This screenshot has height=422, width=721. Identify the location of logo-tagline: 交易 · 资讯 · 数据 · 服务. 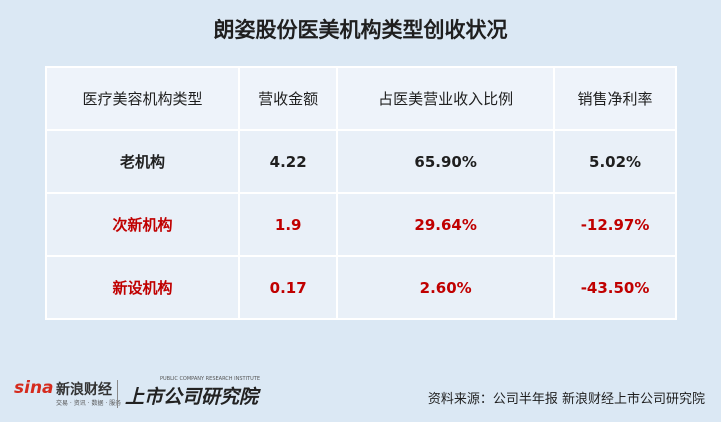
(89, 403).